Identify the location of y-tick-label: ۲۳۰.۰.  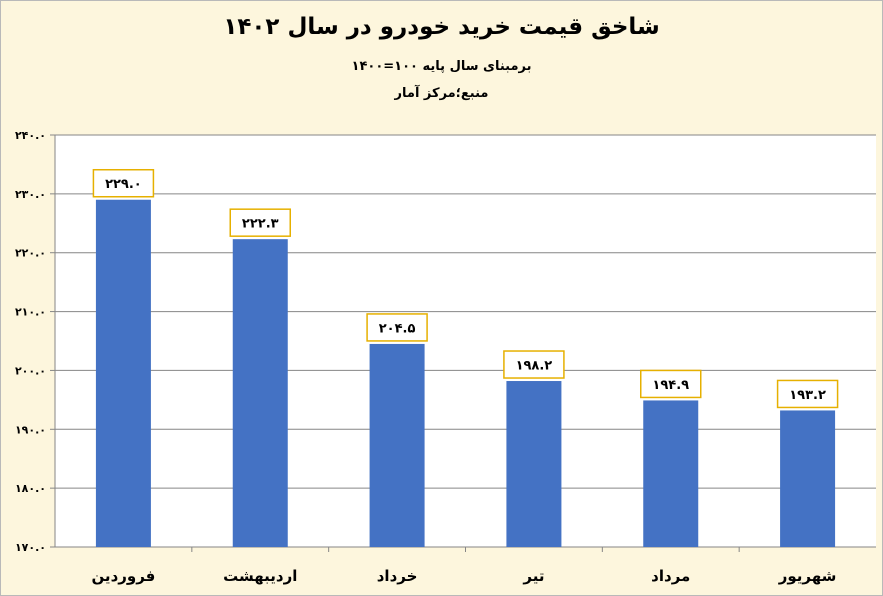
(30, 194).